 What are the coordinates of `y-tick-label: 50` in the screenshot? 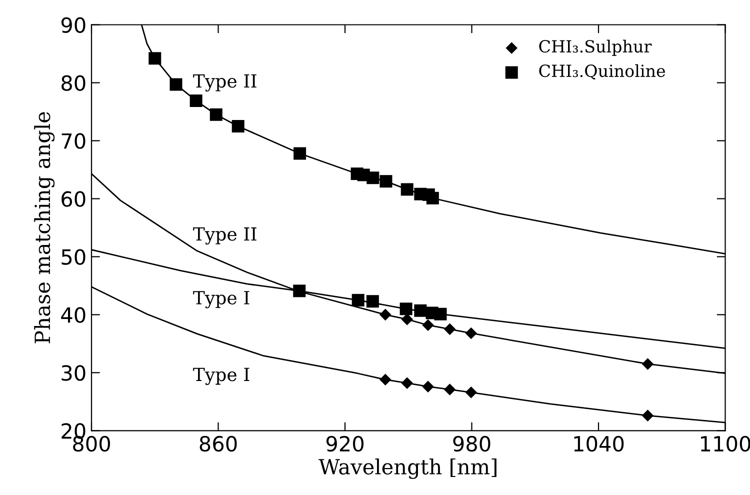 It's located at (74, 257).